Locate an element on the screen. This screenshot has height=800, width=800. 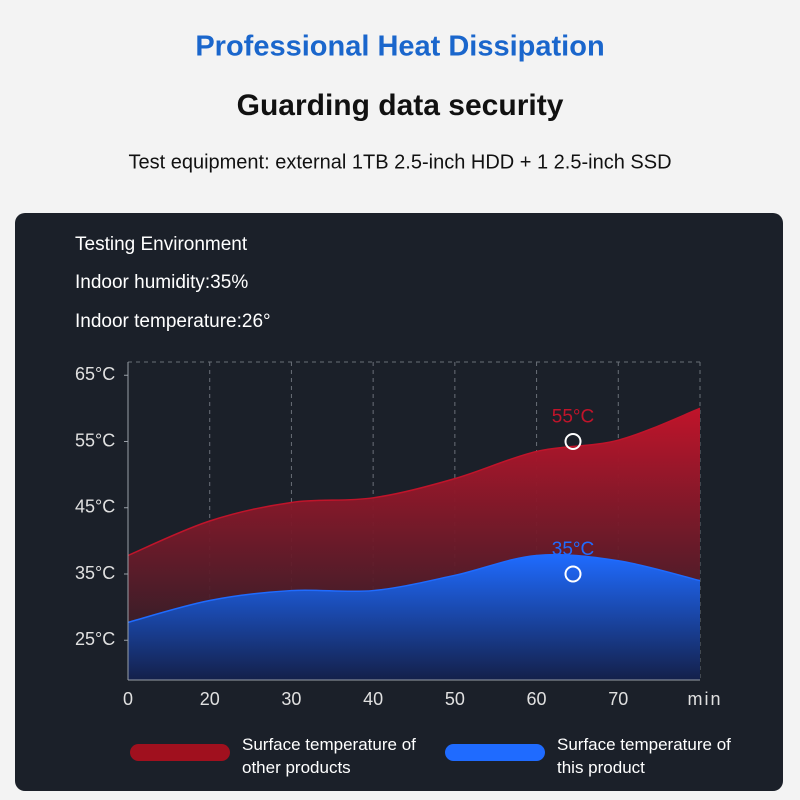
subtitle: Guarding data security is located at coordinates (400, 105).